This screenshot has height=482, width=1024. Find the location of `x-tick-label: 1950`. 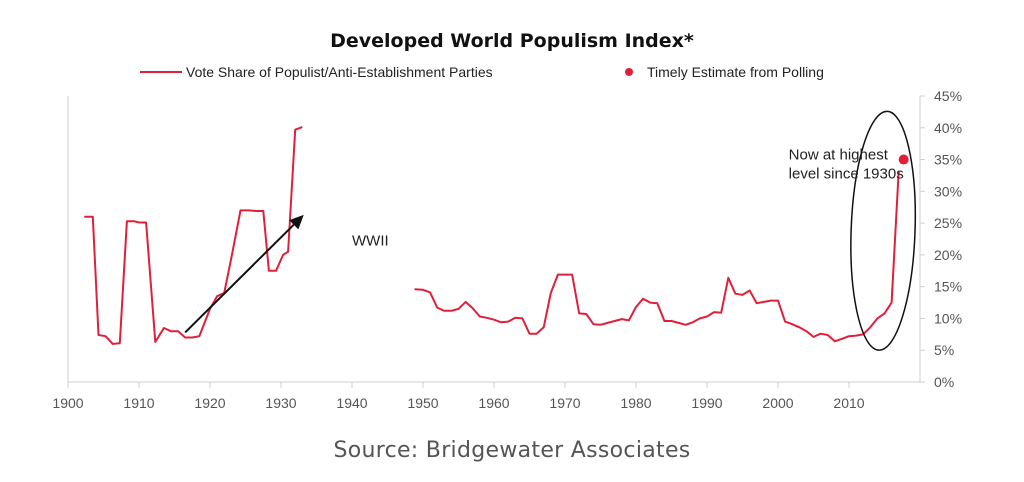

x-tick-label: 1950 is located at coordinates (422, 403).